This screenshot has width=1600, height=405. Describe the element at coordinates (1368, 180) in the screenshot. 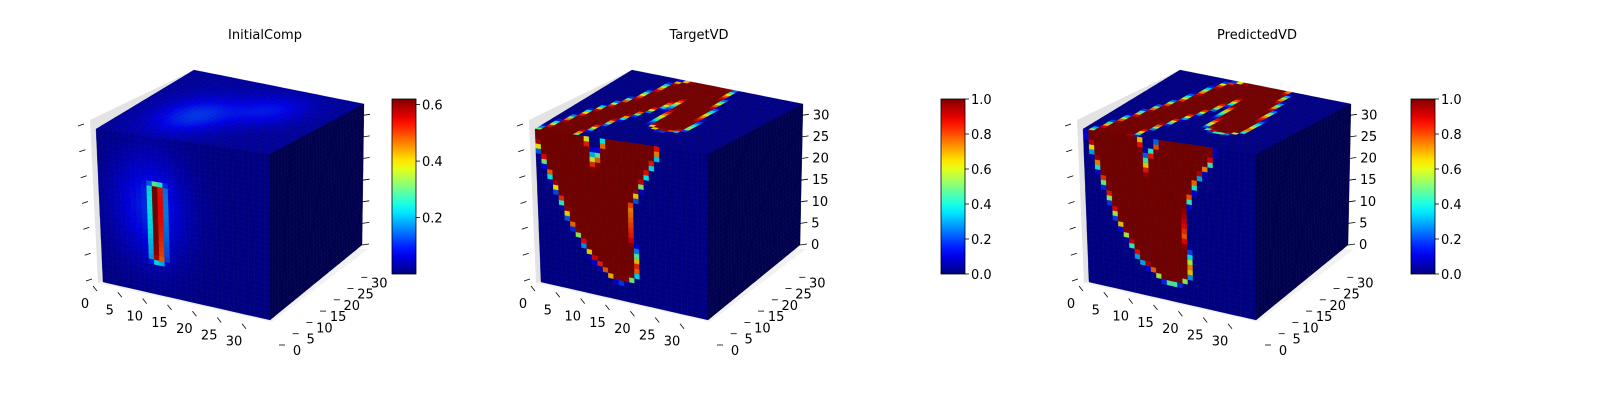

I see `z-tick-label: 15` at that location.